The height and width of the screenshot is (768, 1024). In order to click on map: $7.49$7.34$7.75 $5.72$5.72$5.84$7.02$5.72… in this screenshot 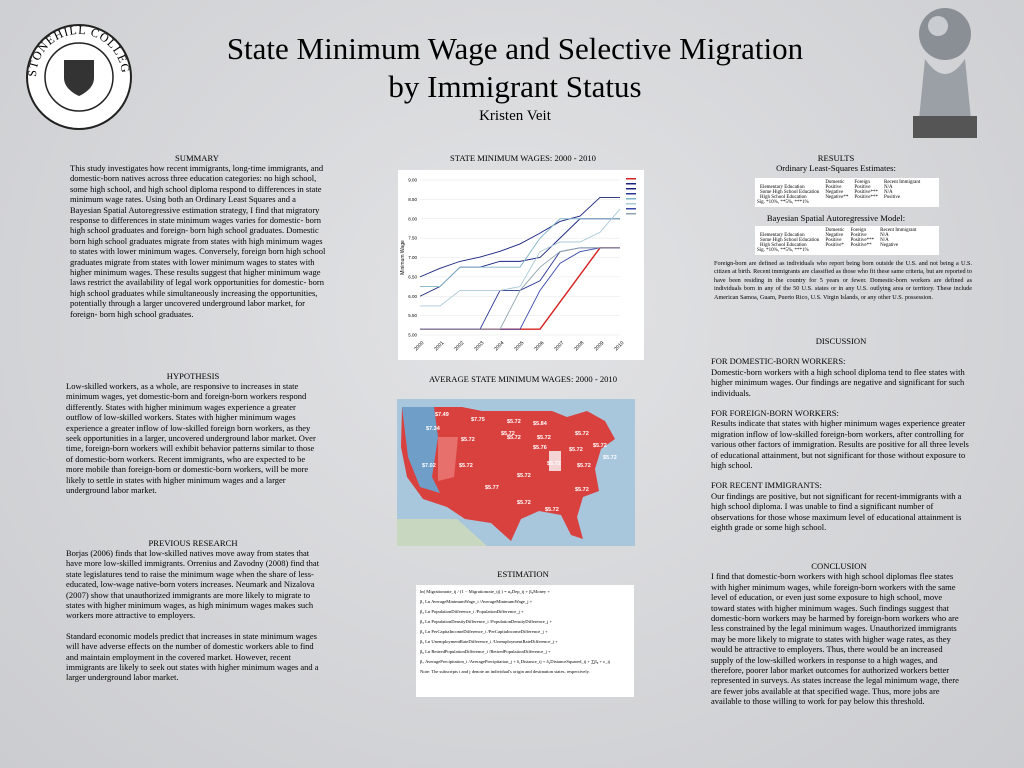, I will do `click(516, 472)`.